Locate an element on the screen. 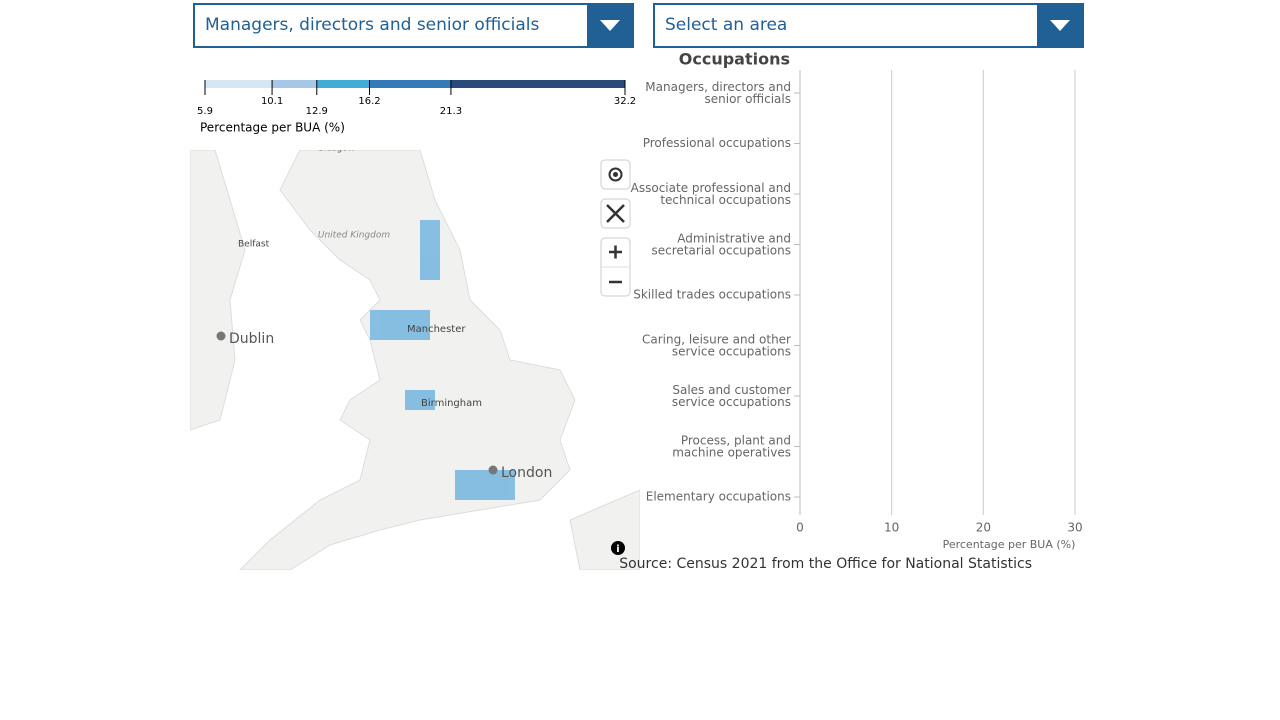 This screenshot has height=720, width=1280. legend-label: 12.9 is located at coordinates (317, 111).